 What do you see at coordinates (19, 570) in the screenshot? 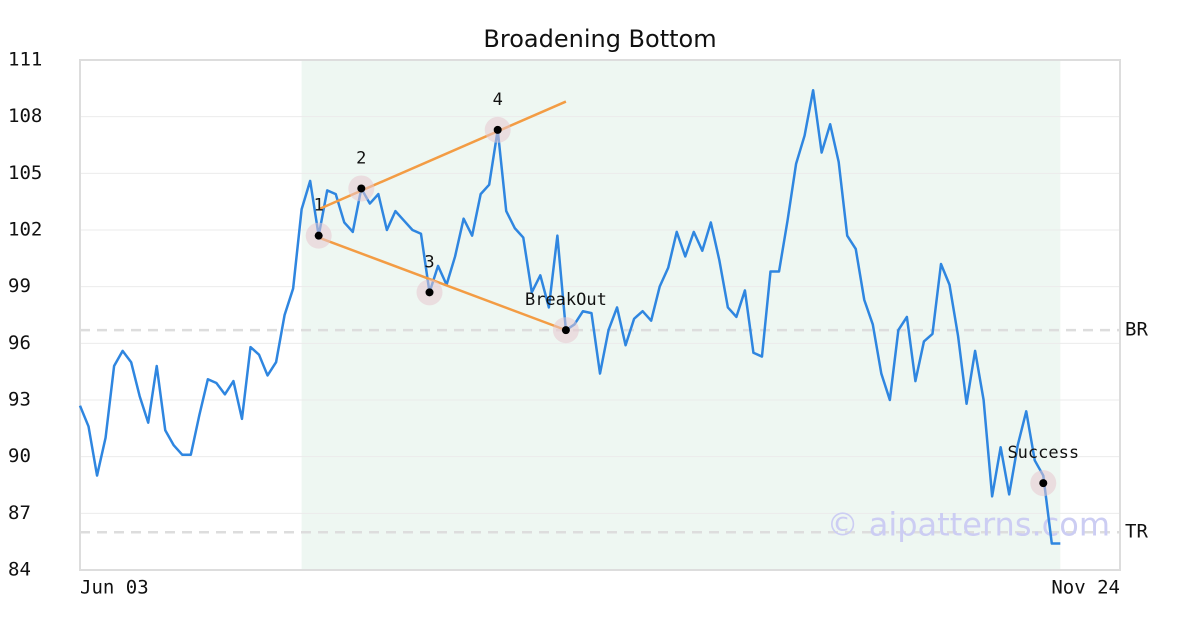
I see `y-tick-label: 84` at bounding box center [19, 570].